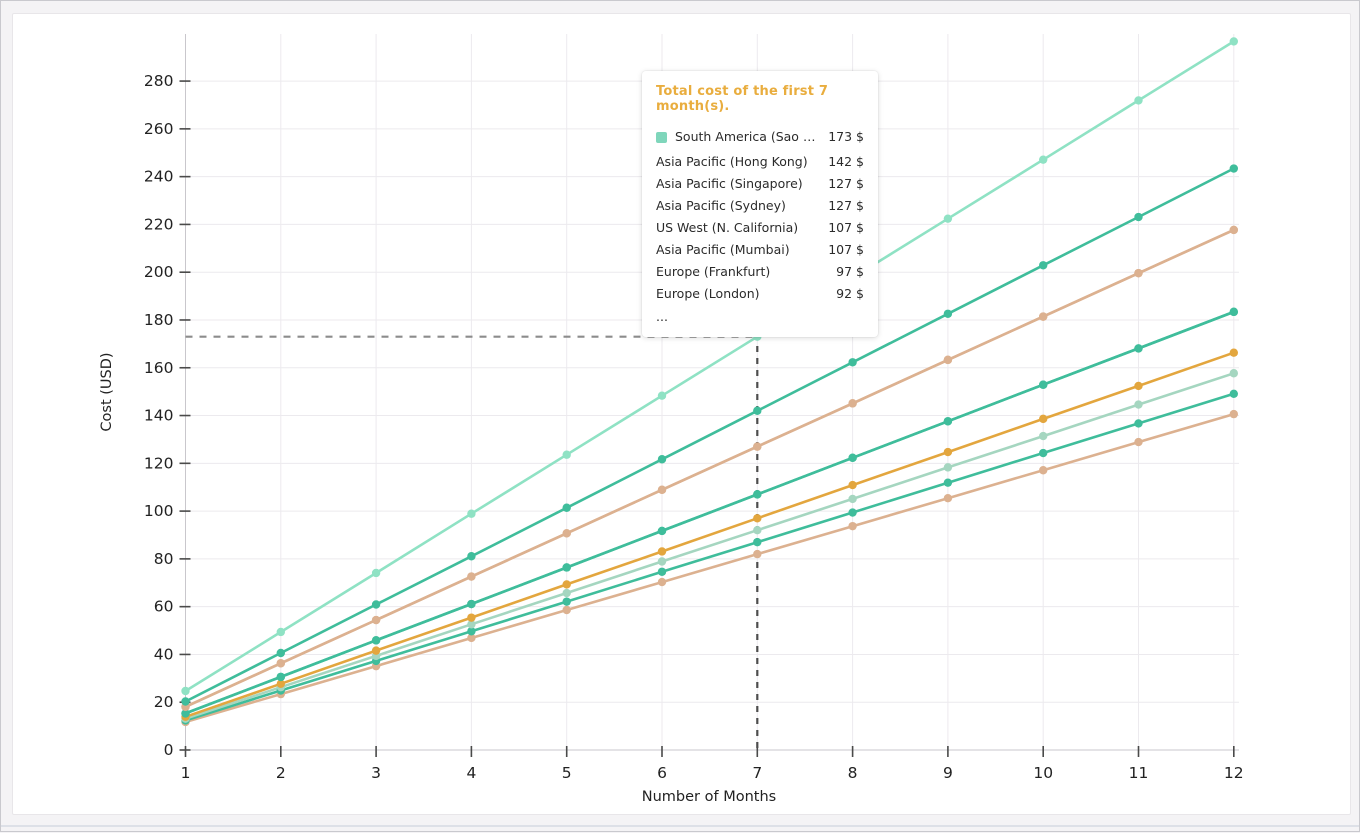  Describe the element at coordinates (164, 654) in the screenshot. I see `y-tick-label: 40` at that location.